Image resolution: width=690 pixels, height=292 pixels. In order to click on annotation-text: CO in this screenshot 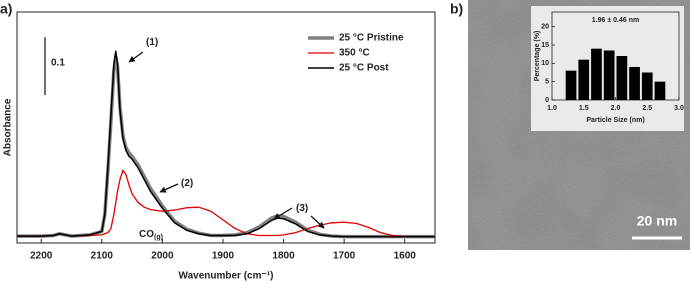, I will do `click(146, 234)`.